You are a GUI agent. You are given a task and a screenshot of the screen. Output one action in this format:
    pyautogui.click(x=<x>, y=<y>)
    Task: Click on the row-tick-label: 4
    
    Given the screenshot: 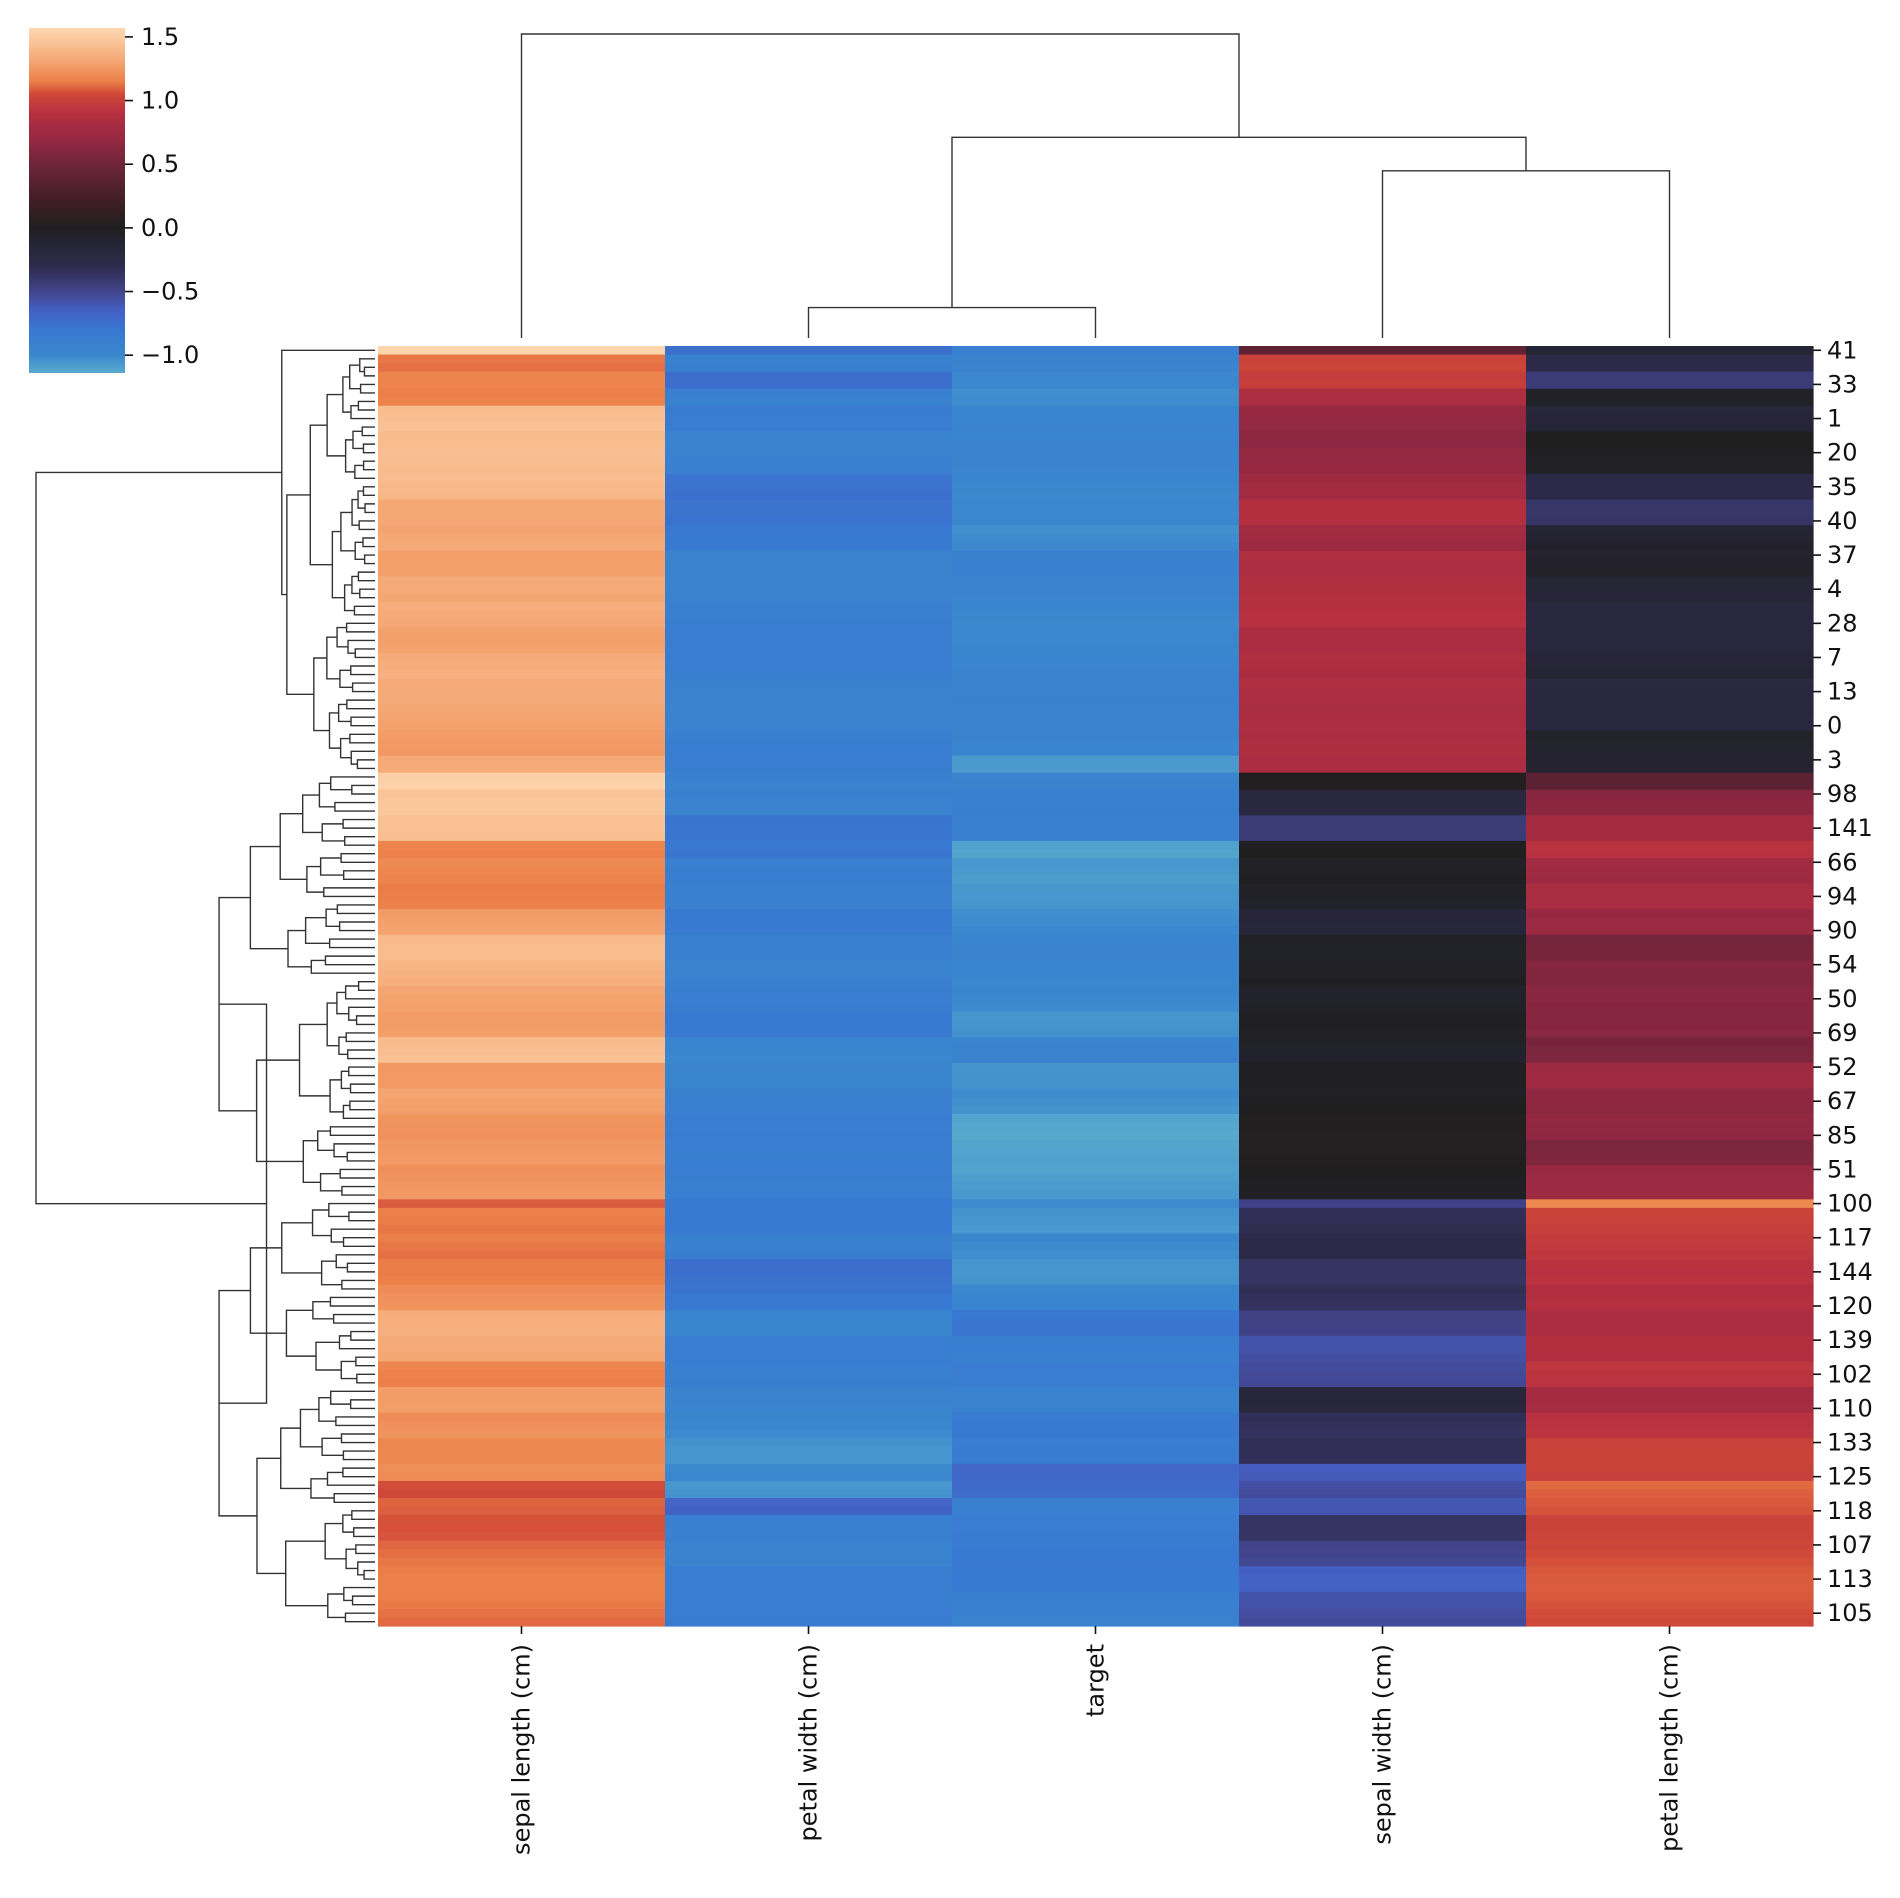 What is the action you would take?
    pyautogui.click(x=1834, y=589)
    